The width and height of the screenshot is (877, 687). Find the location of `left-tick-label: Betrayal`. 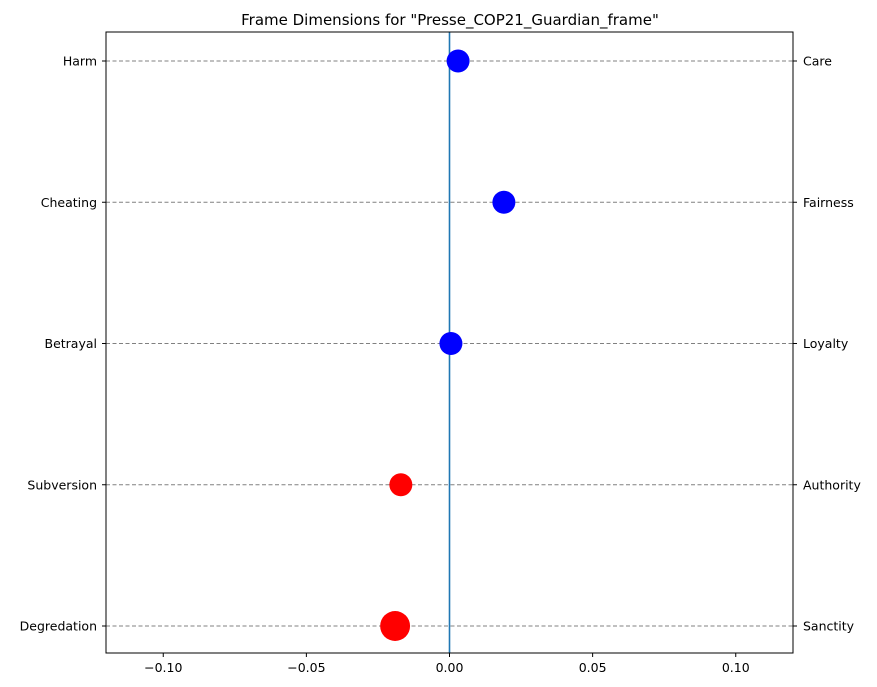

left-tick-label: Betrayal is located at coordinates (71, 343).